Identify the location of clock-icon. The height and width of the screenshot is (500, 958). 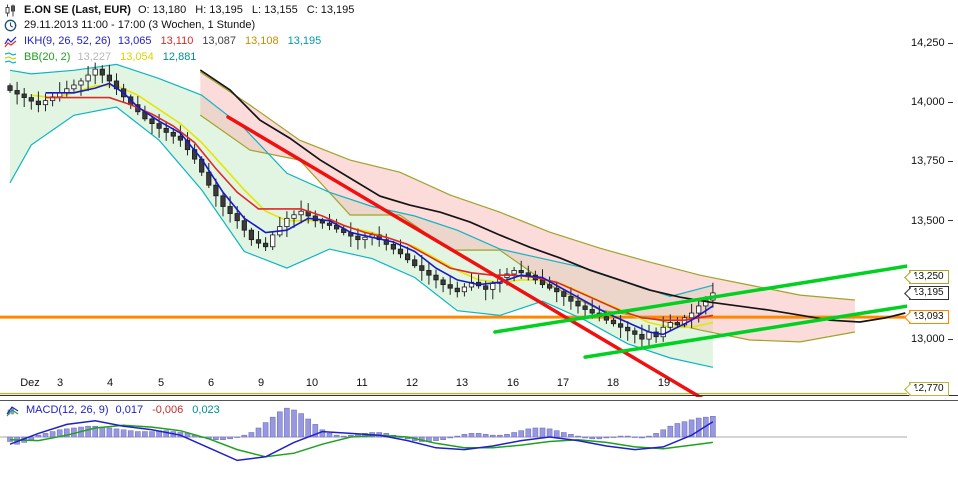
(10, 25).